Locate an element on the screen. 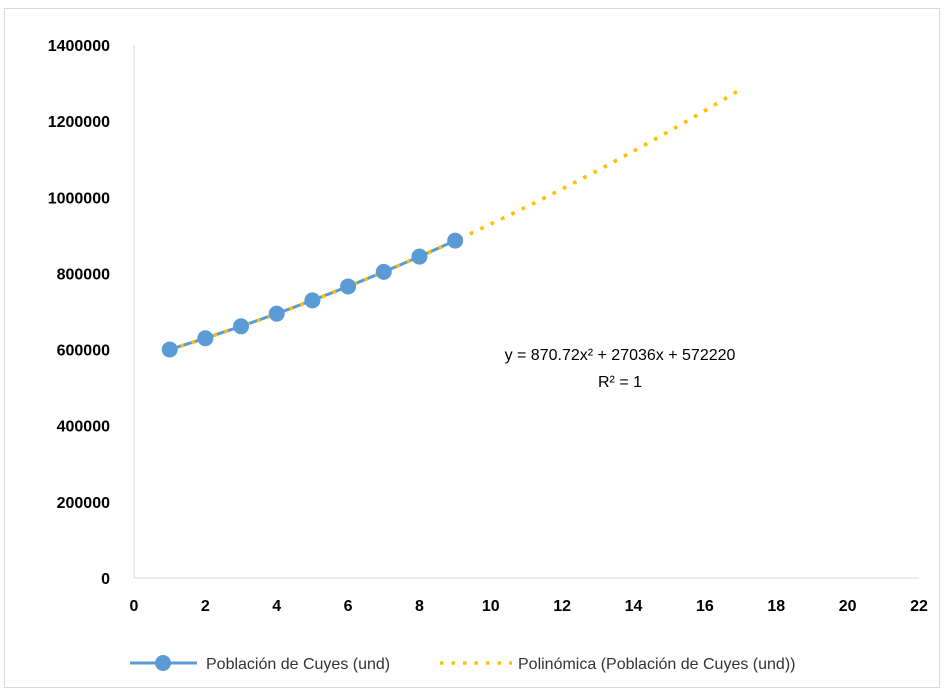 The height and width of the screenshot is (693, 946). trendline-r-squared: R² = 1 is located at coordinates (620, 382).